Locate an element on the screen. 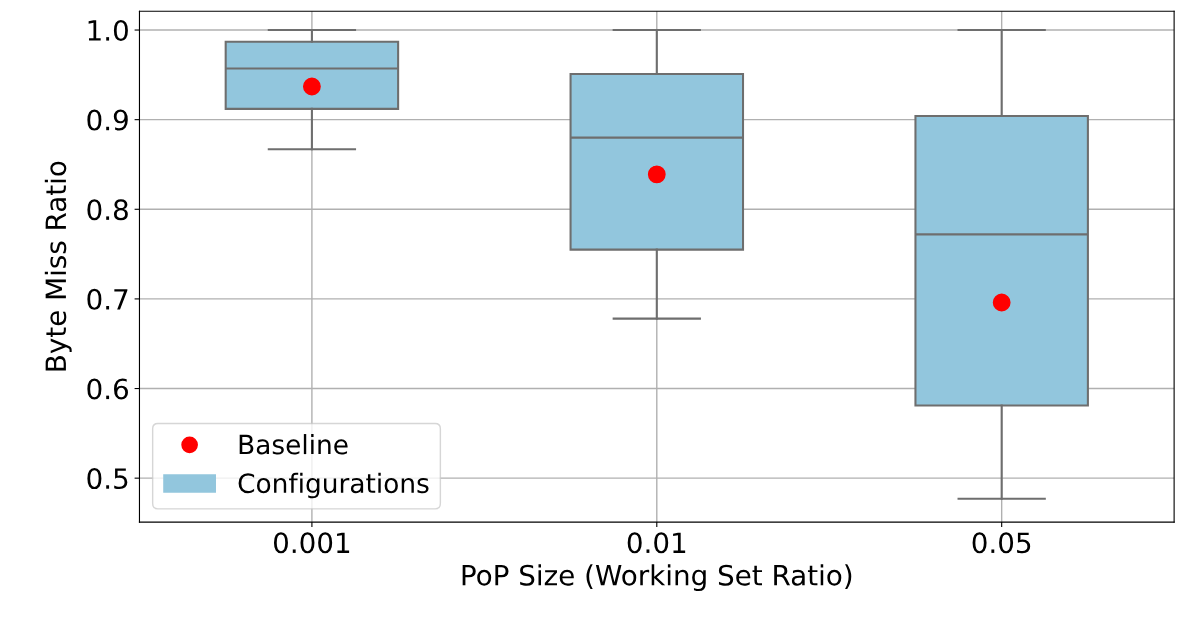 The height and width of the screenshot is (623, 1192). y-tick-label: 0.5 is located at coordinates (107, 479).